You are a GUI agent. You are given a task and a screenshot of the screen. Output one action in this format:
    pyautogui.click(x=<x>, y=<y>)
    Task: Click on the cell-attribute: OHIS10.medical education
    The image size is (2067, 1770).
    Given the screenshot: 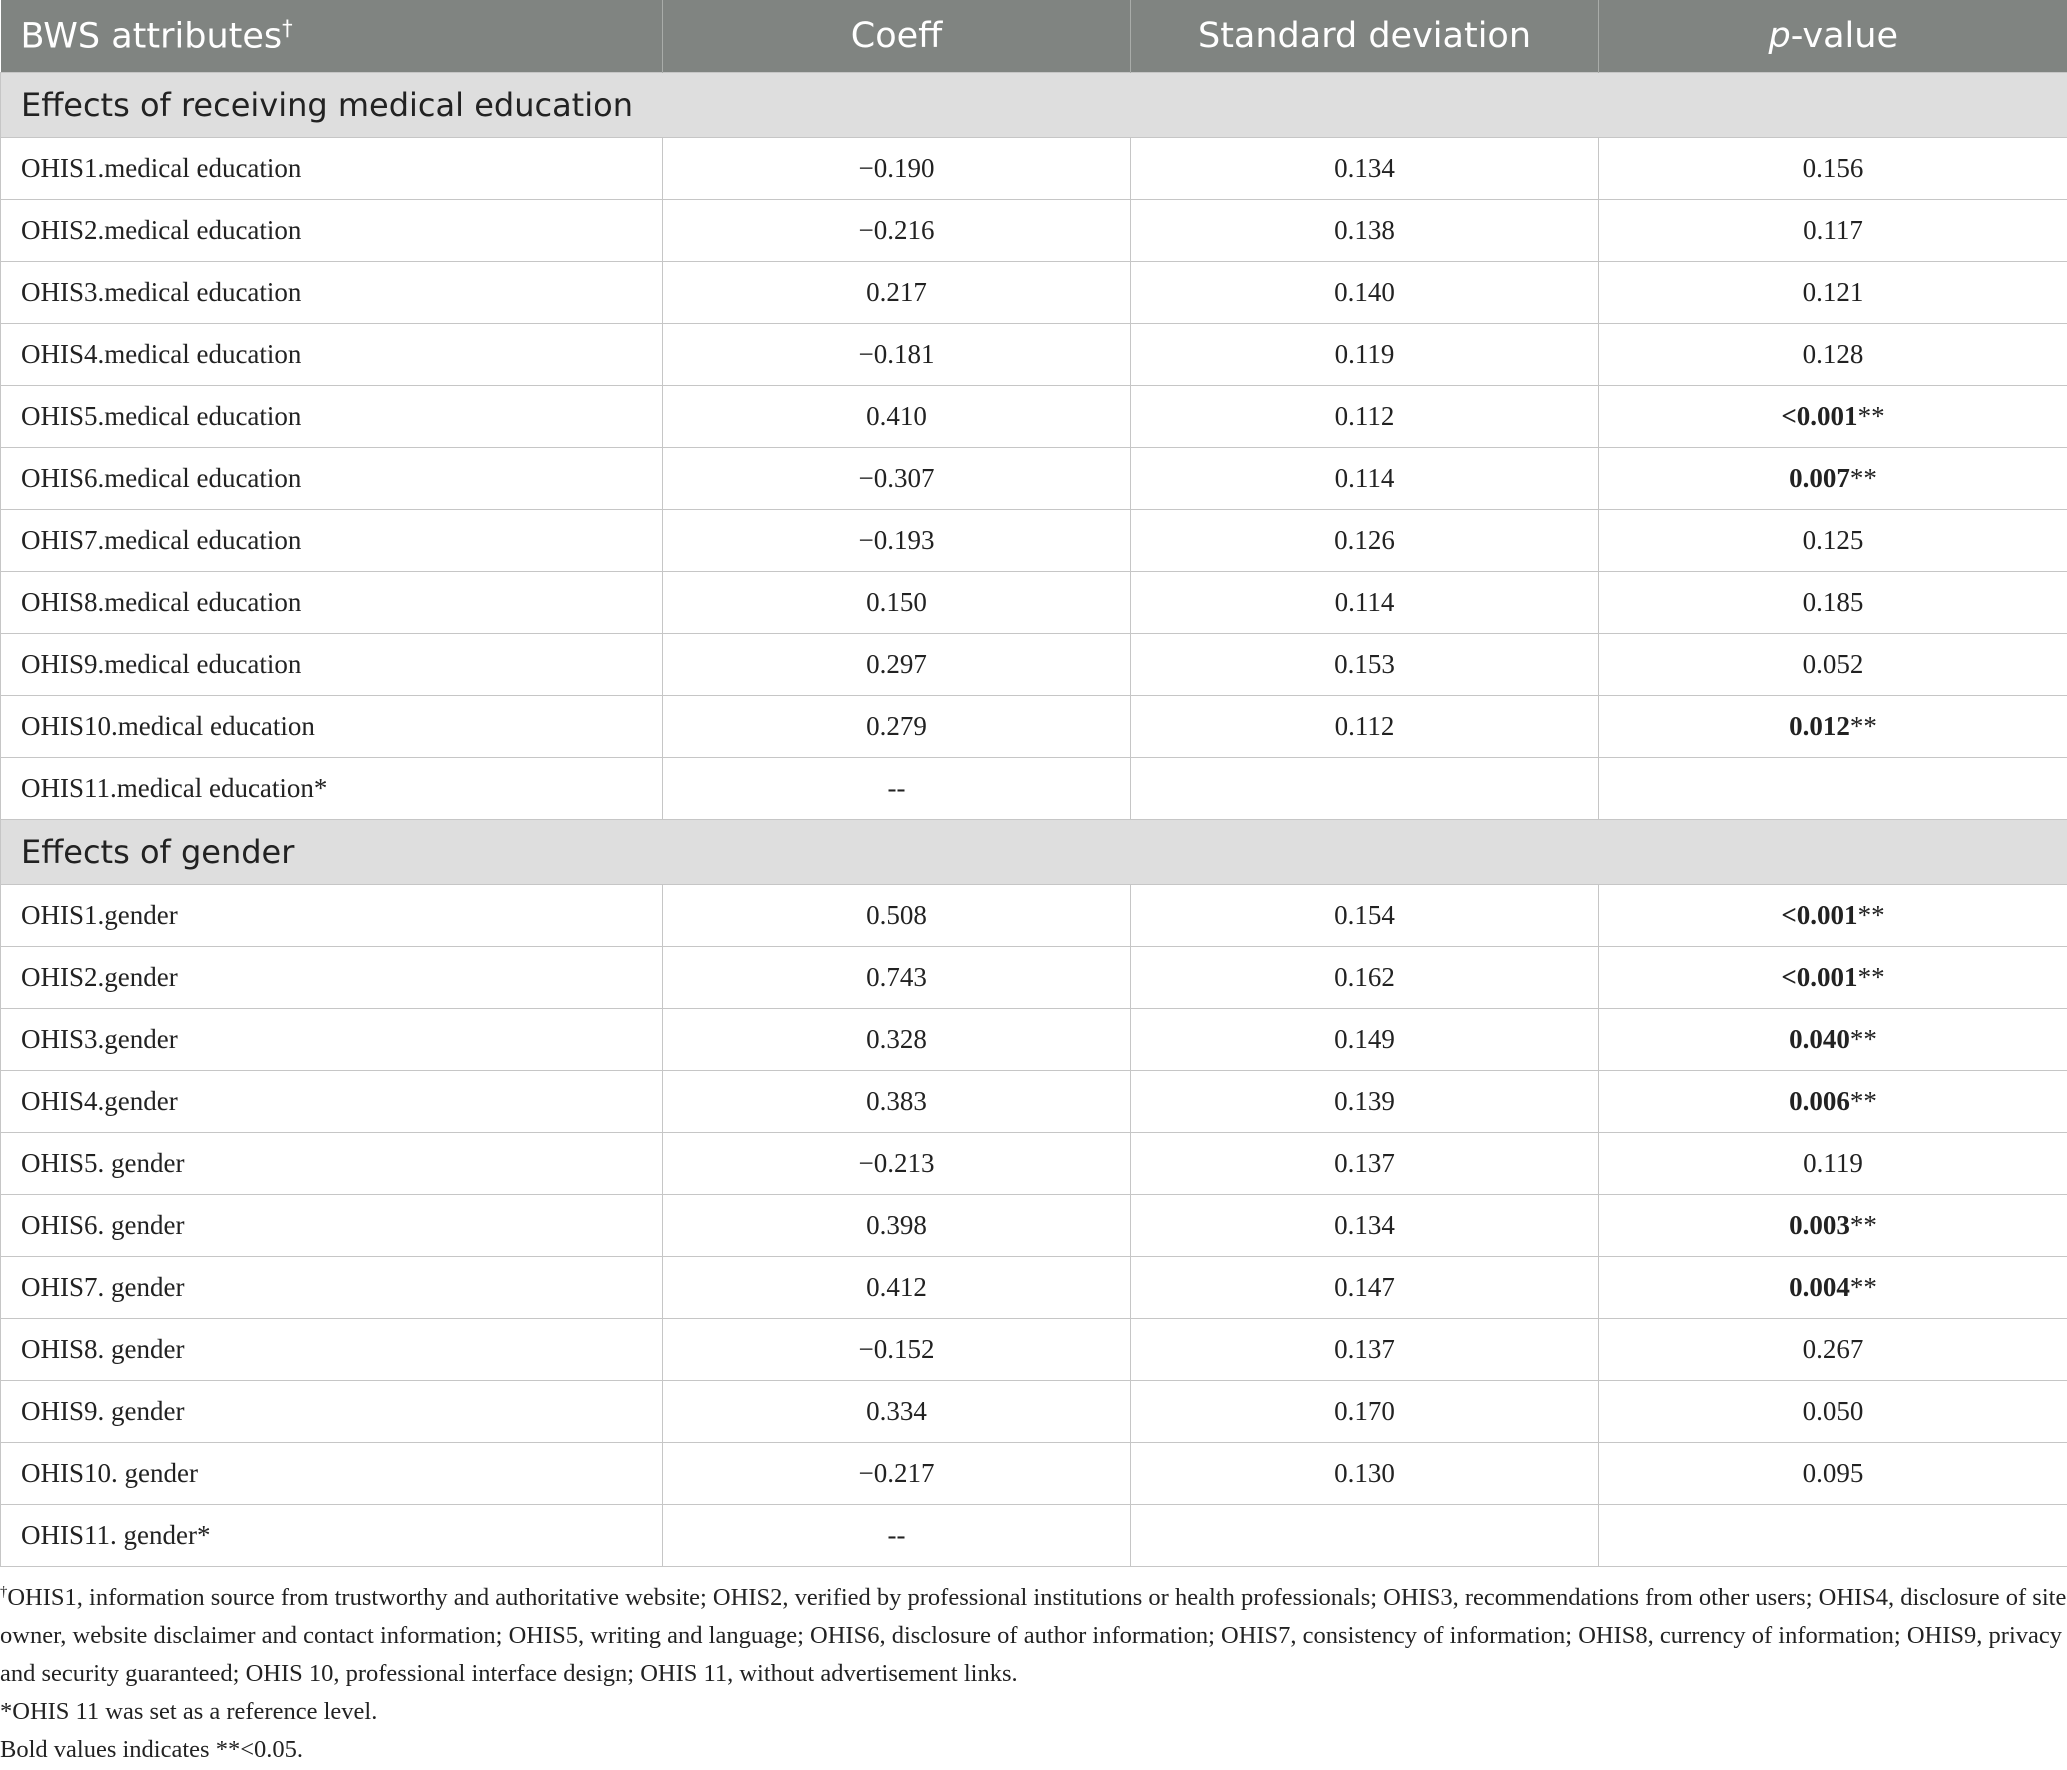 What is the action you would take?
    pyautogui.click(x=331, y=726)
    